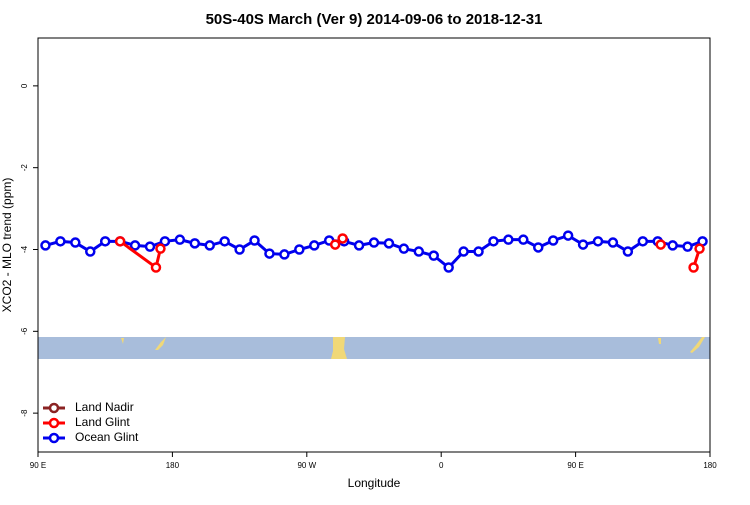 This screenshot has width=750, height=505. What do you see at coordinates (374, 483) in the screenshot?
I see `x-axis-label: Longitude` at bounding box center [374, 483].